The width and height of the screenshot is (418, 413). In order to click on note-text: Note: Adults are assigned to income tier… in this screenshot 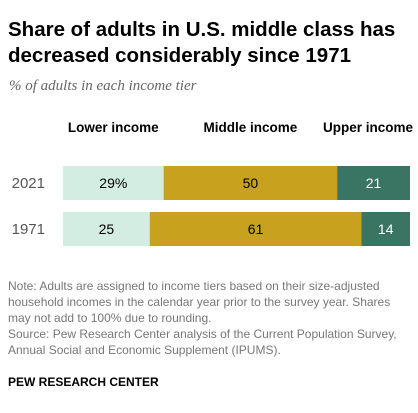, I will do `click(199, 302)`.